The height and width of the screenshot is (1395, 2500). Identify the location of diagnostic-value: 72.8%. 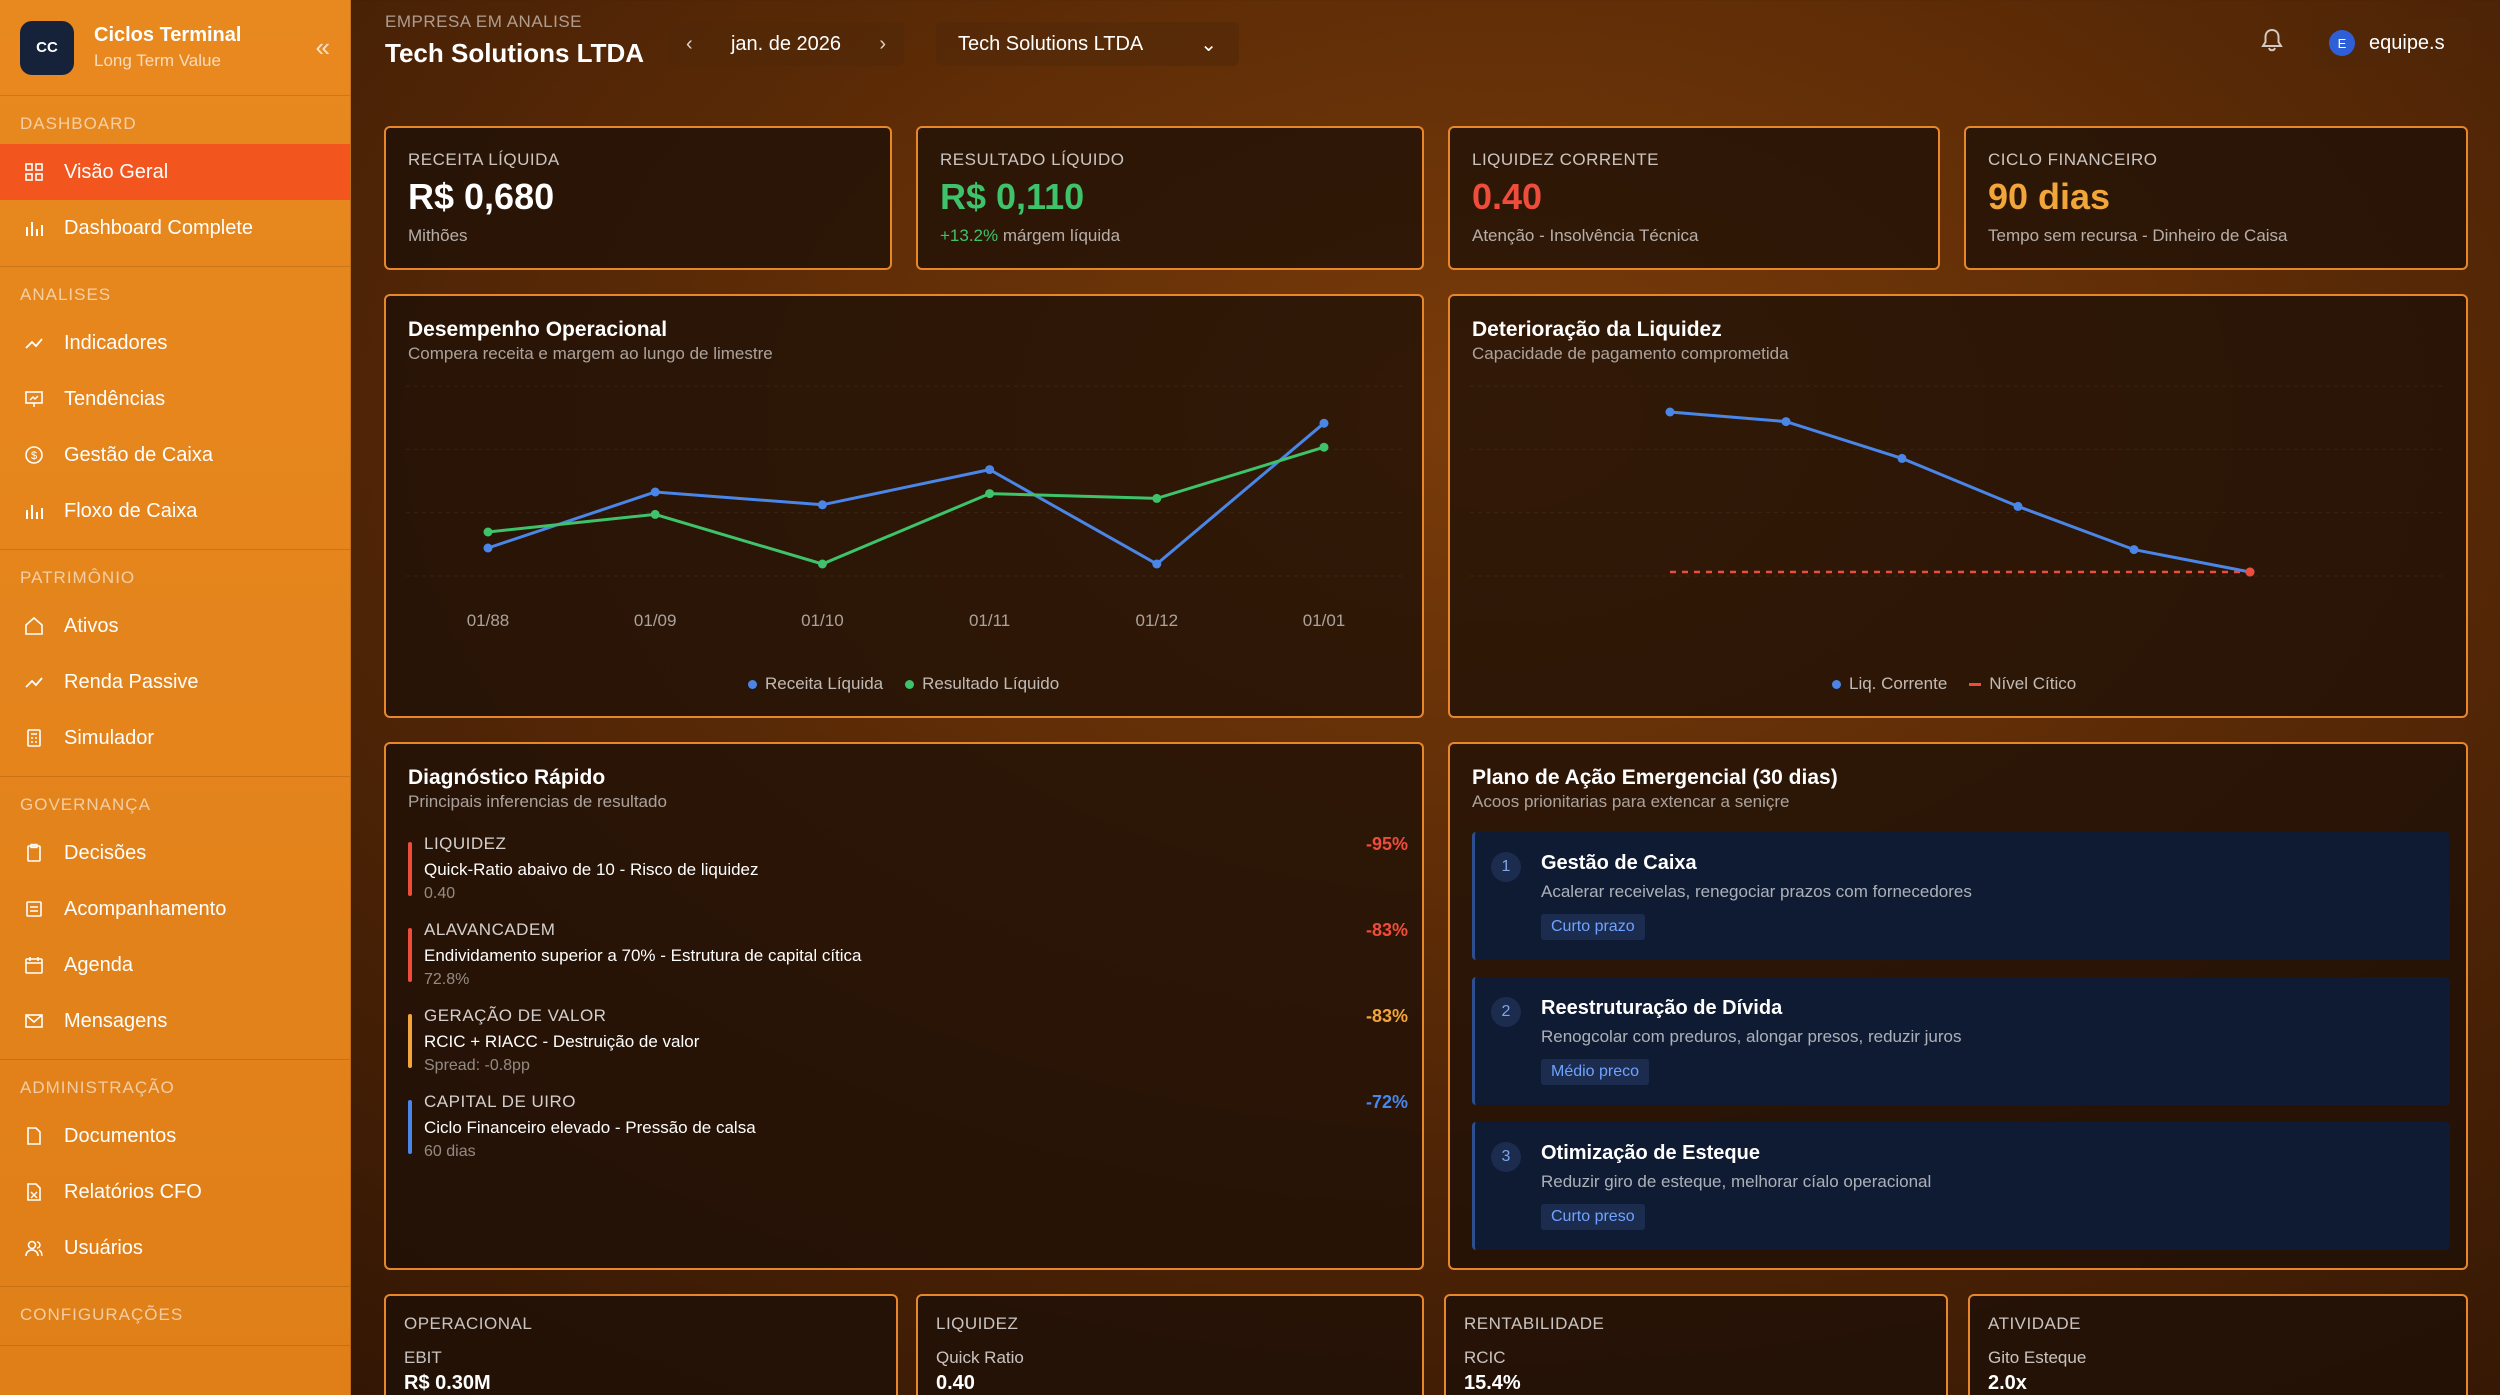
(447, 979).